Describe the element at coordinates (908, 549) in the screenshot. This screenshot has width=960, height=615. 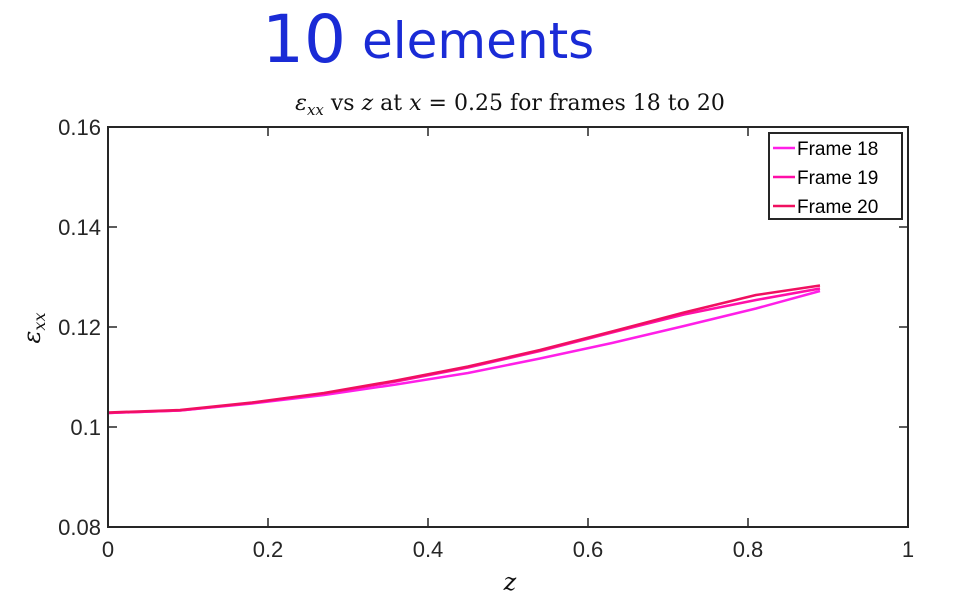
I see `x-tick-label: 1` at that location.